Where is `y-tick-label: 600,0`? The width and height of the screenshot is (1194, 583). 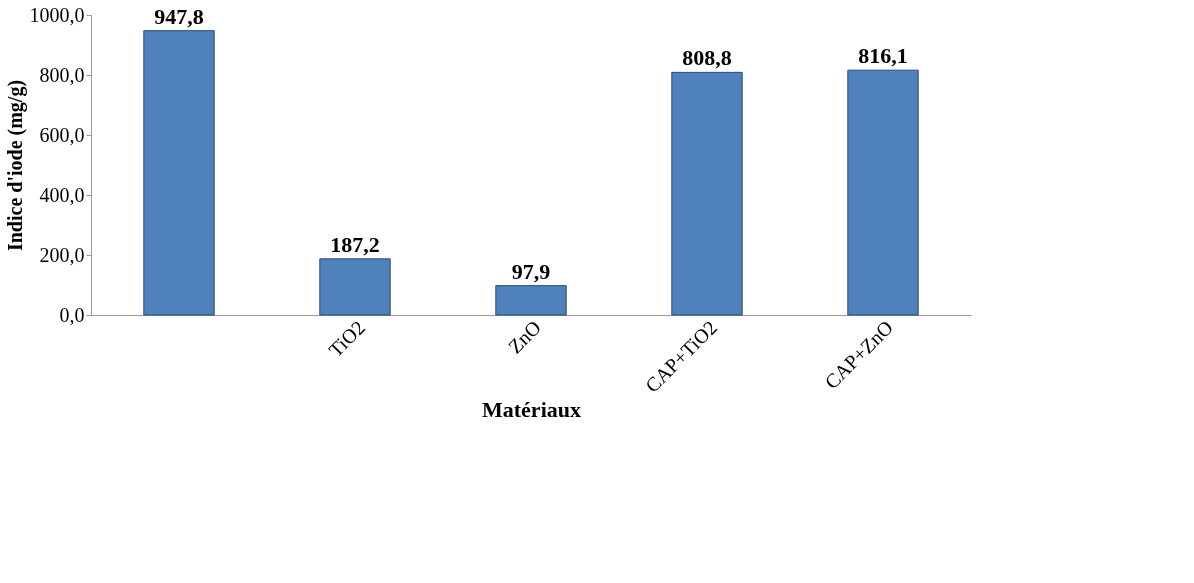 y-tick-label: 600,0 is located at coordinates (62, 134).